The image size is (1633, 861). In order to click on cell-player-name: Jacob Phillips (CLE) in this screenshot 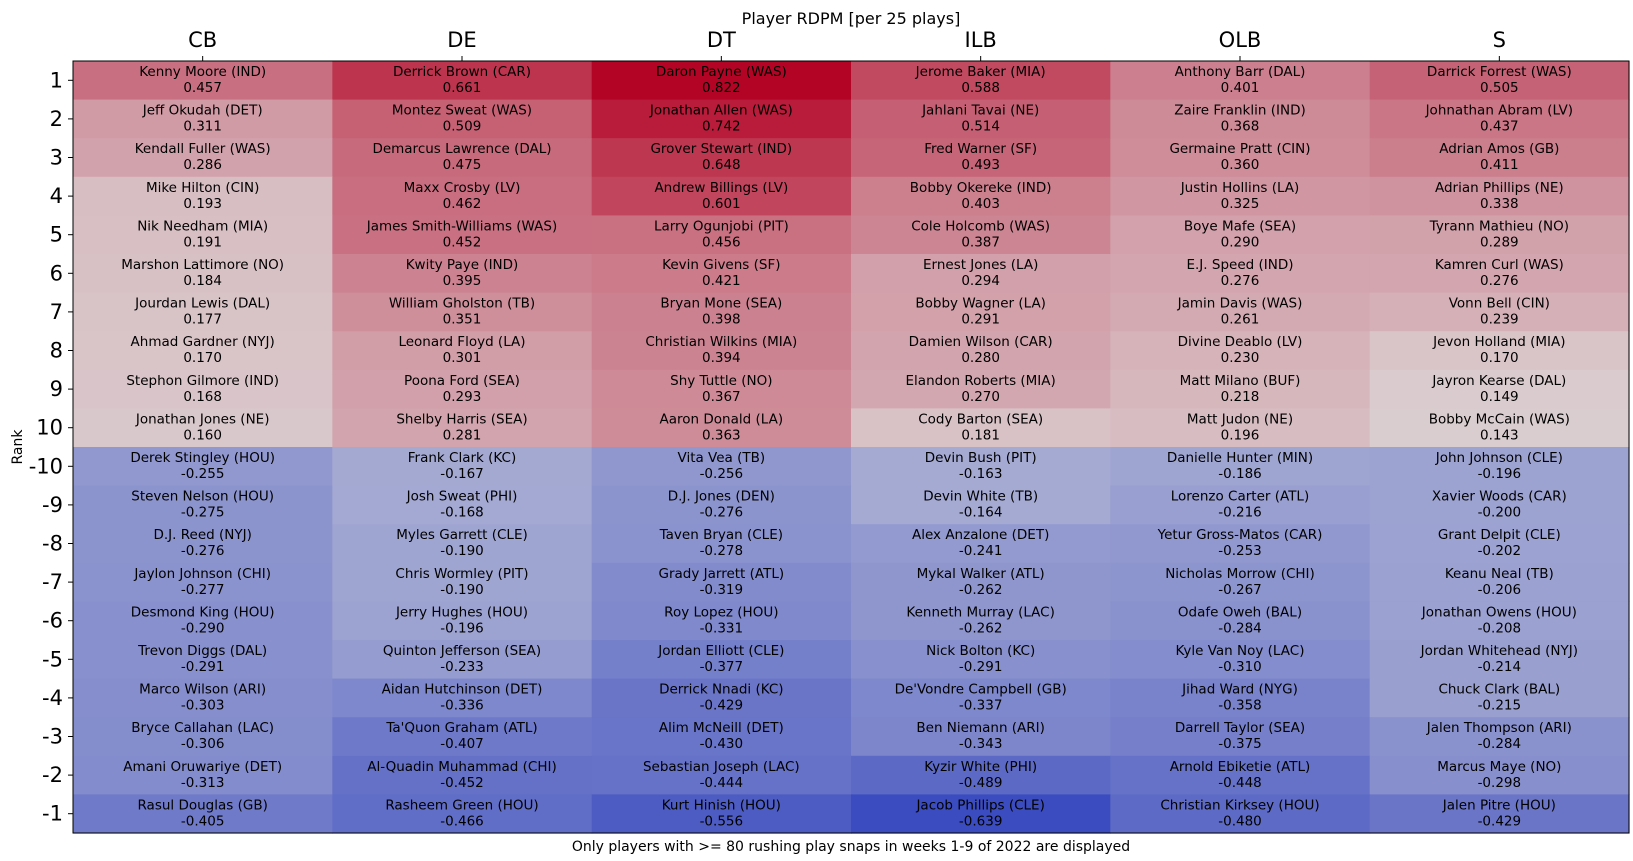, I will do `click(979, 805)`.